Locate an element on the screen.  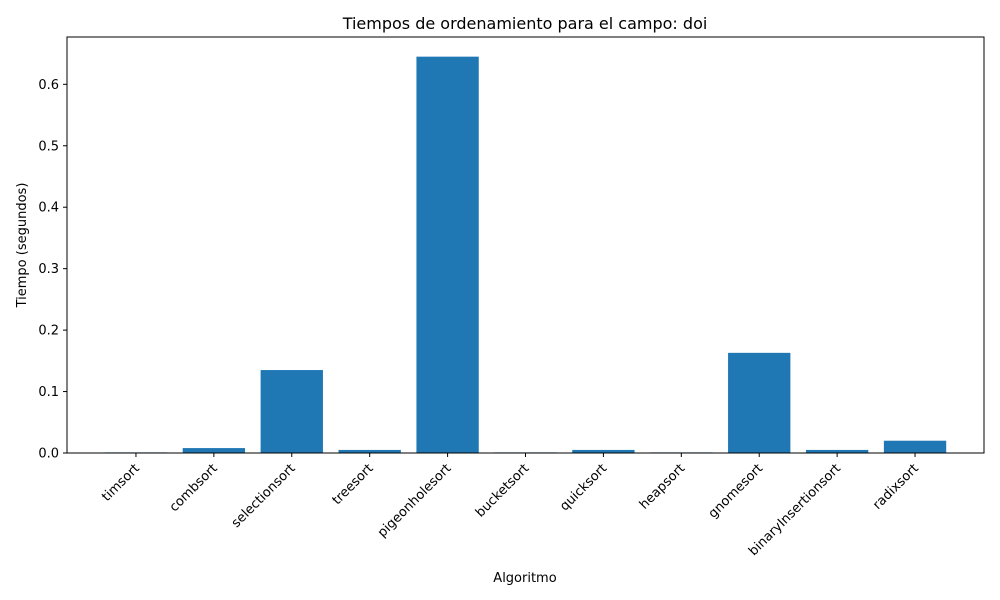
x-tick-label: quicksort is located at coordinates (583, 487).